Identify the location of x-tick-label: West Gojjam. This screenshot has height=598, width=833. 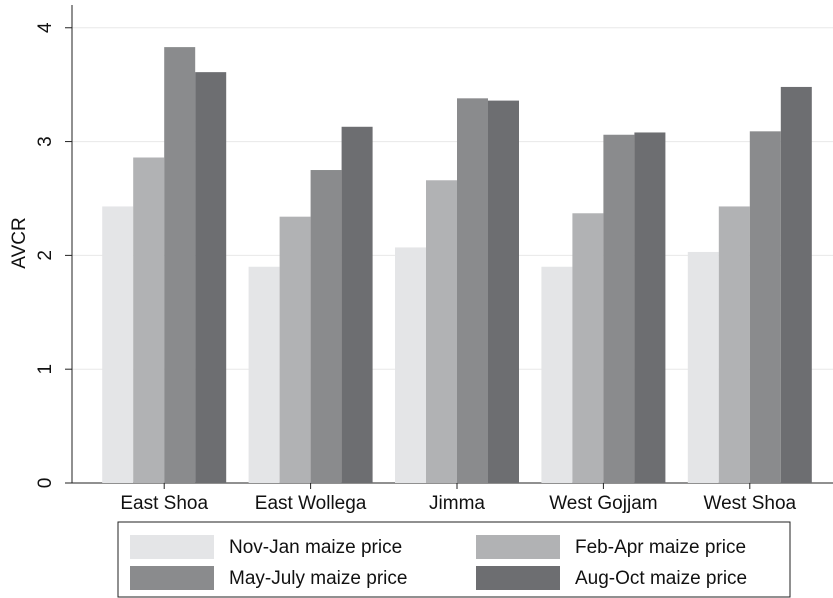
(603, 503).